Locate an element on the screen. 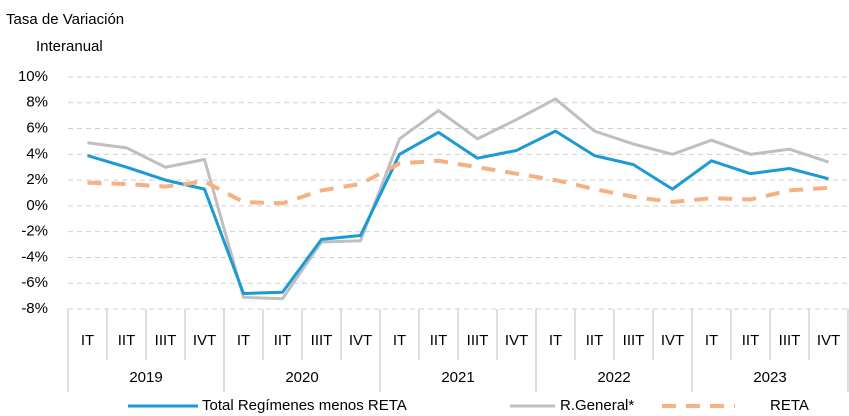 The height and width of the screenshot is (416, 849). x-group-label: 2021 is located at coordinates (457, 377).